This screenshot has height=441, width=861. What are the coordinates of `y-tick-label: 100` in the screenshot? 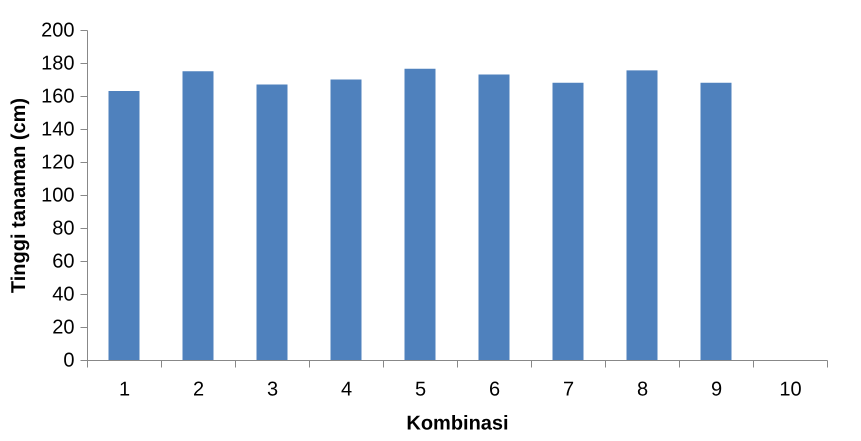 It's located at (57, 195).